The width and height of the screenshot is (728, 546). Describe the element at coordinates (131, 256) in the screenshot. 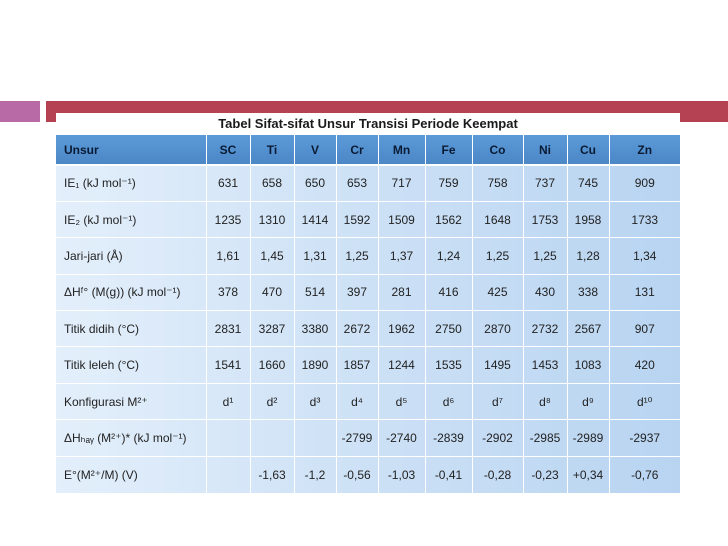

I see `row-label: Jari-jari (Å)` at that location.